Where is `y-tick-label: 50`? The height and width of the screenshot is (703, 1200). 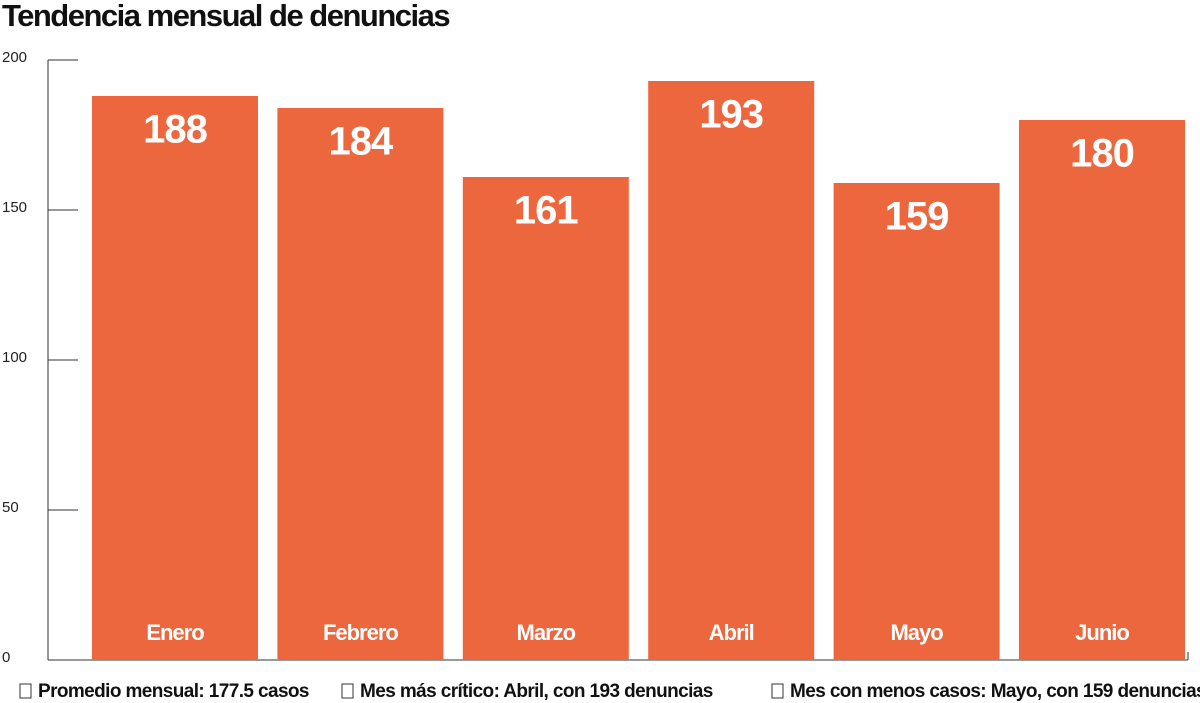 y-tick-label: 50 is located at coordinates (10, 507).